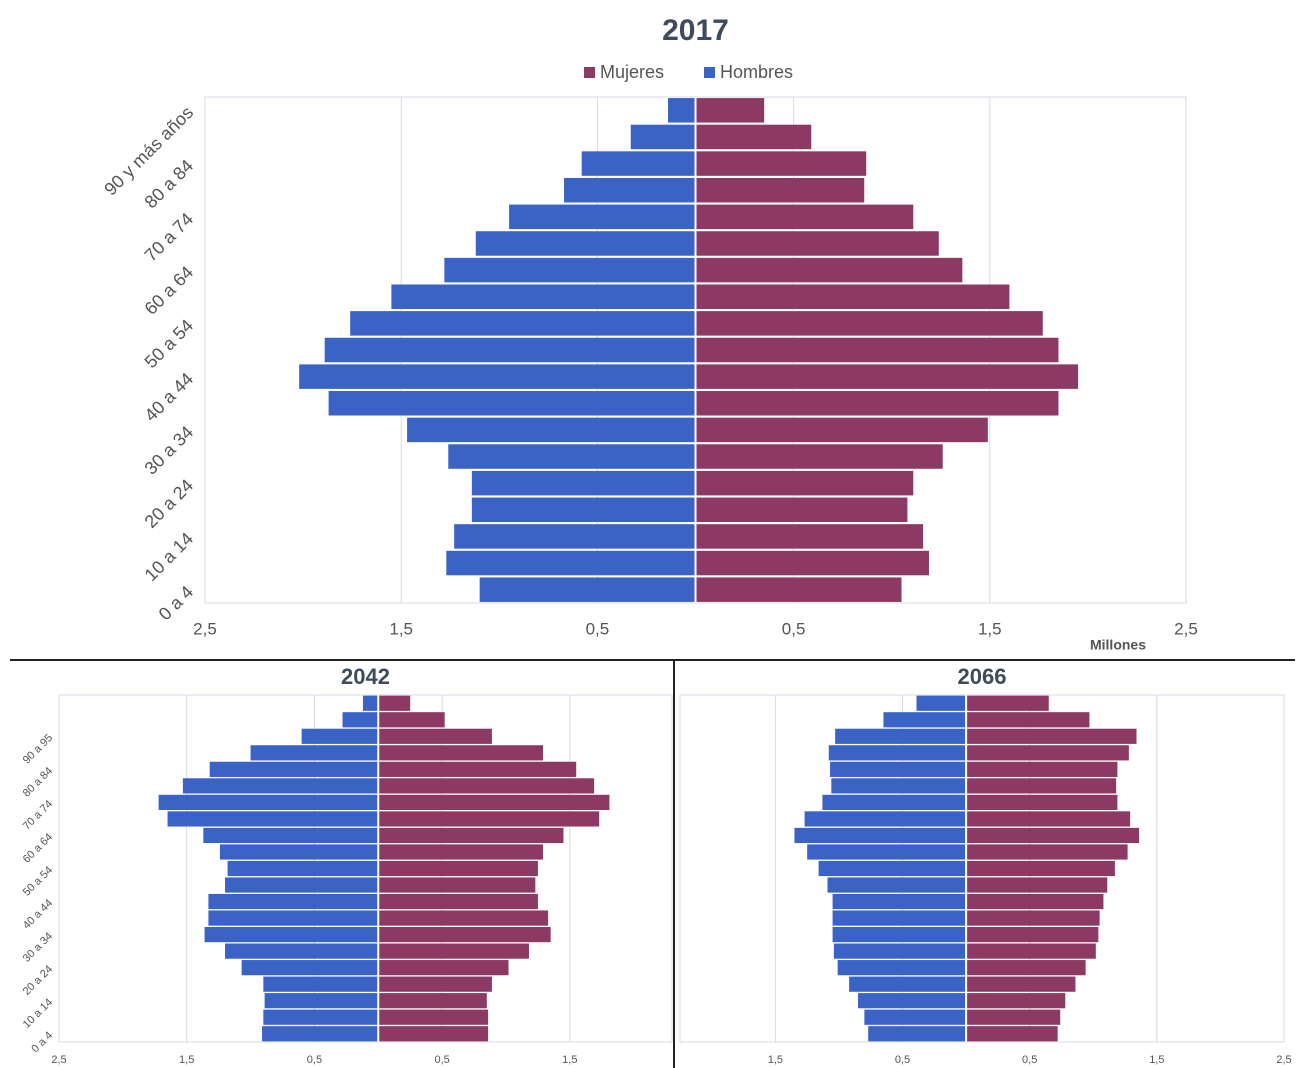 The height and width of the screenshot is (1068, 1298). Describe the element at coordinates (38, 848) in the screenshot. I see `y-tick-label: 60 a 64` at that location.